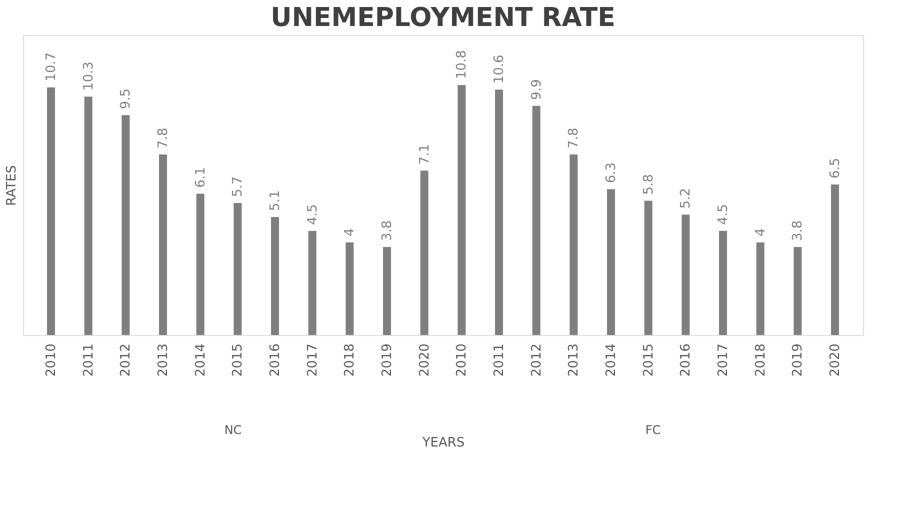  What do you see at coordinates (126, 99) in the screenshot?
I see `data-label: 9.5` at bounding box center [126, 99].